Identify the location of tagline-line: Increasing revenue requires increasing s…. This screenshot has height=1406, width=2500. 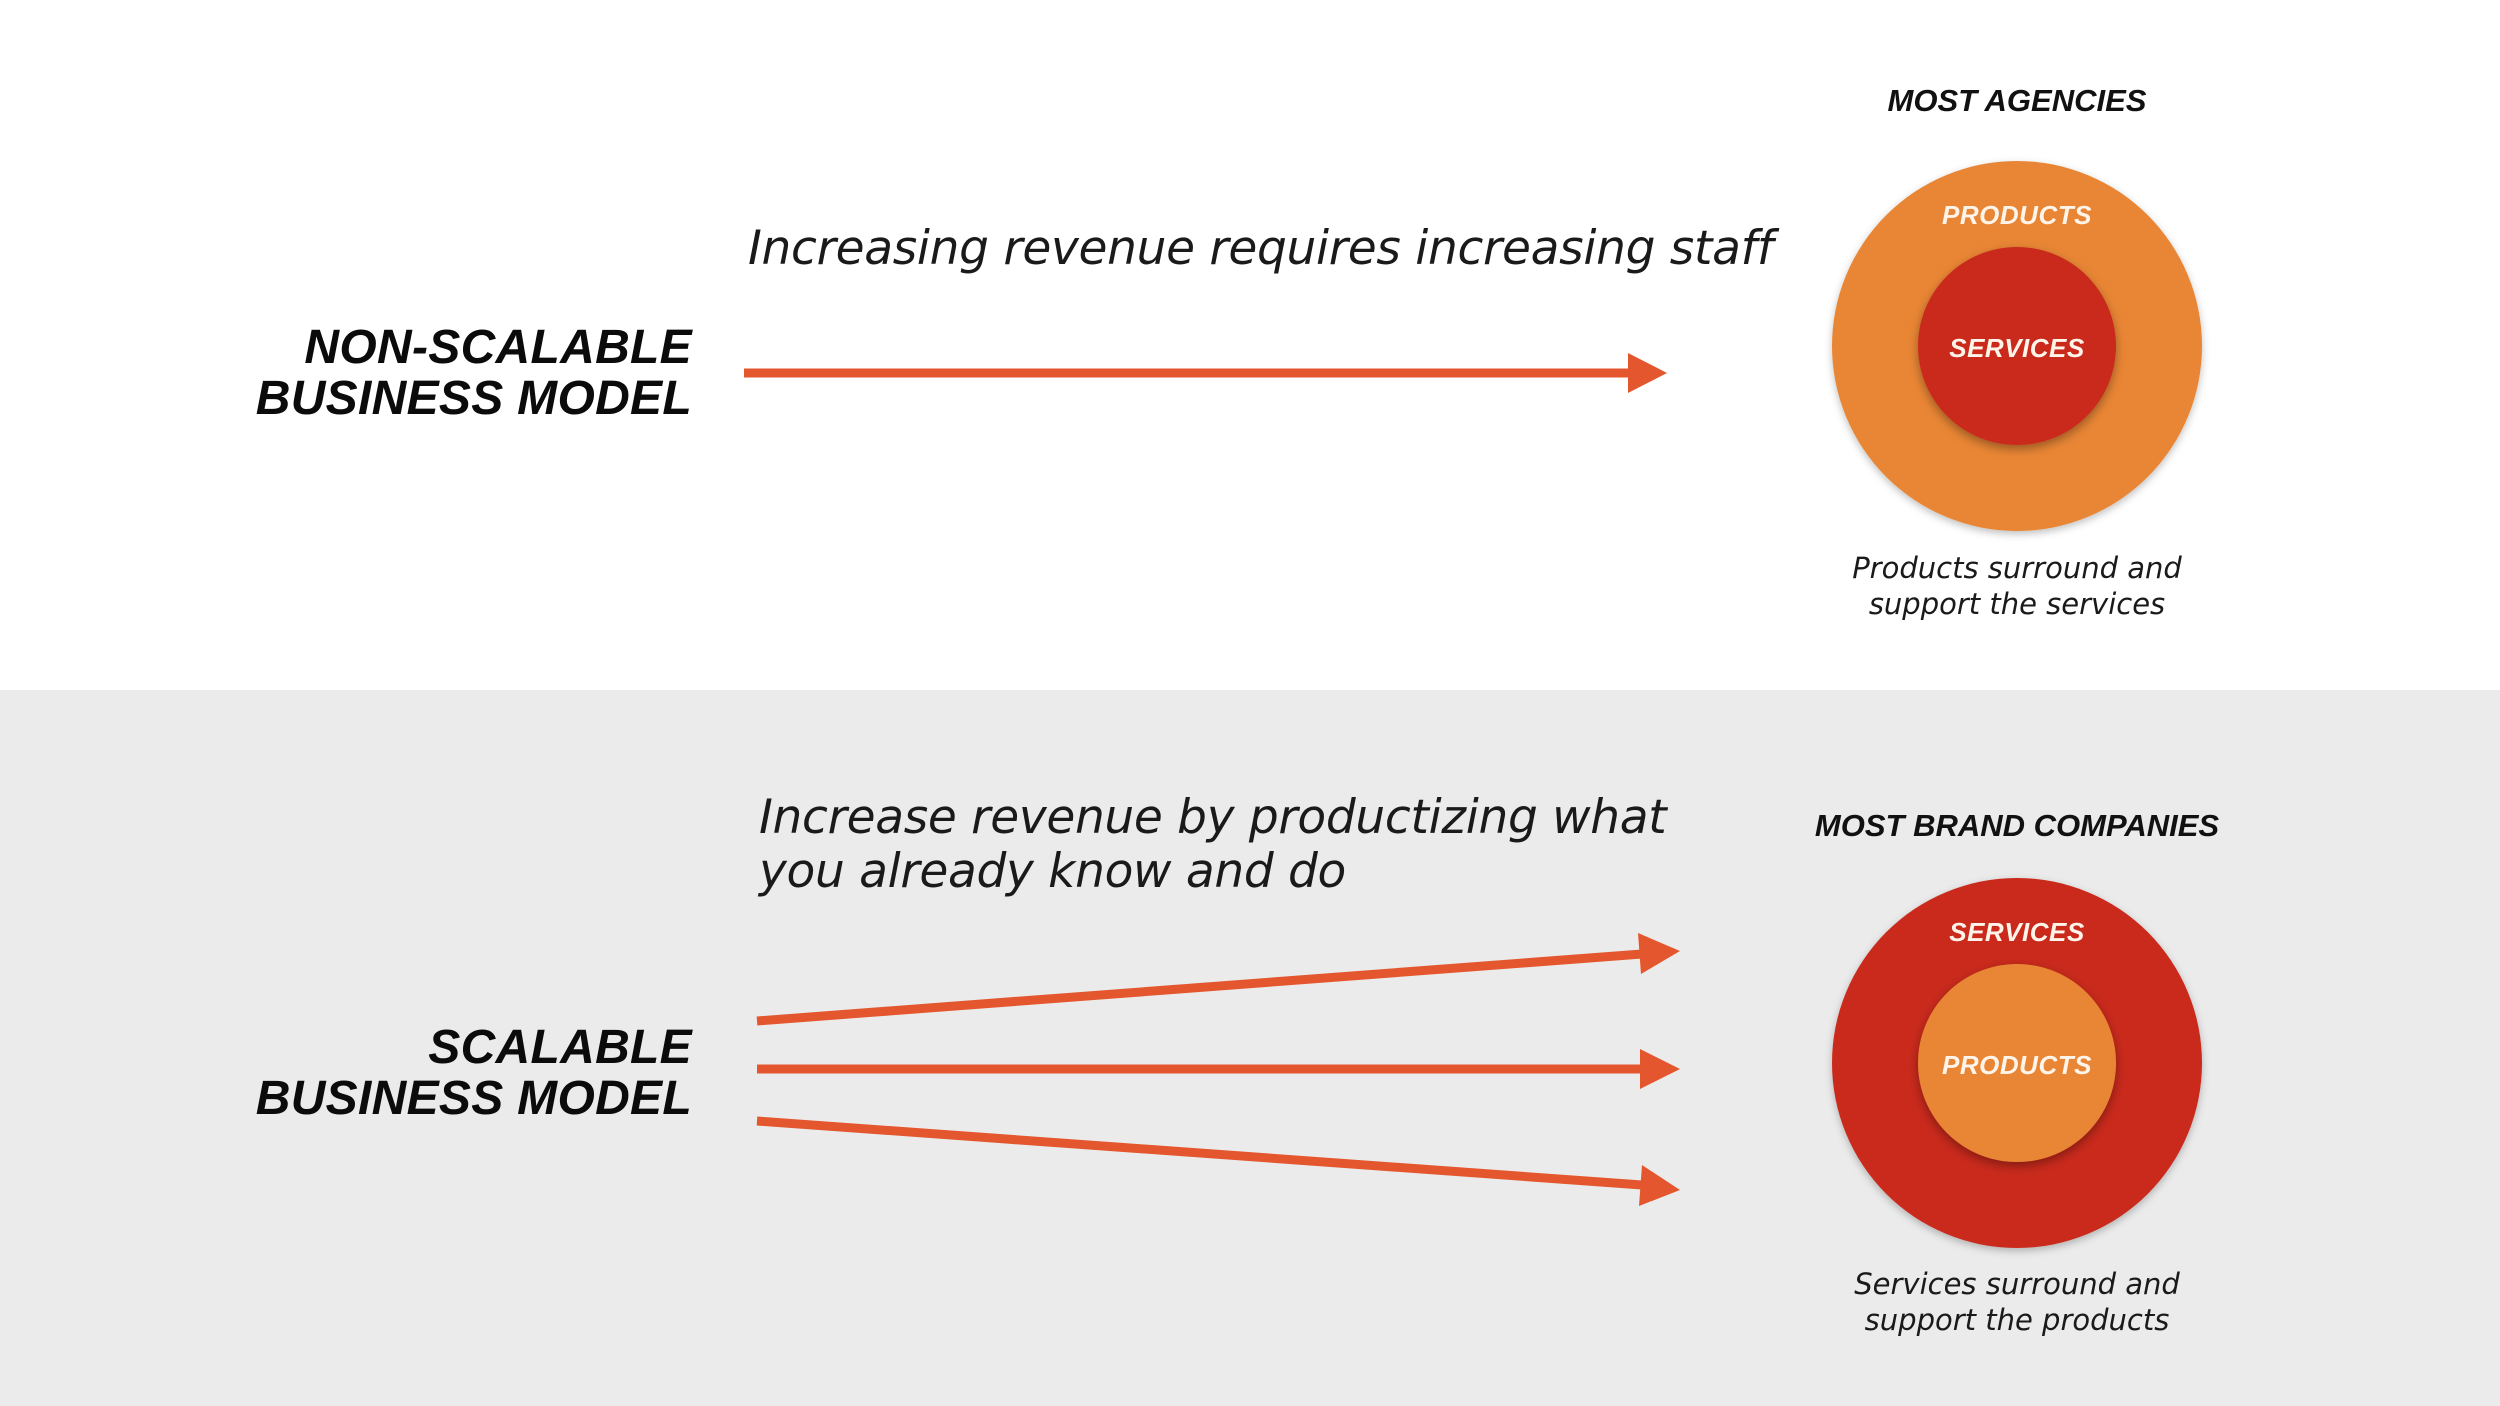
(1261, 248).